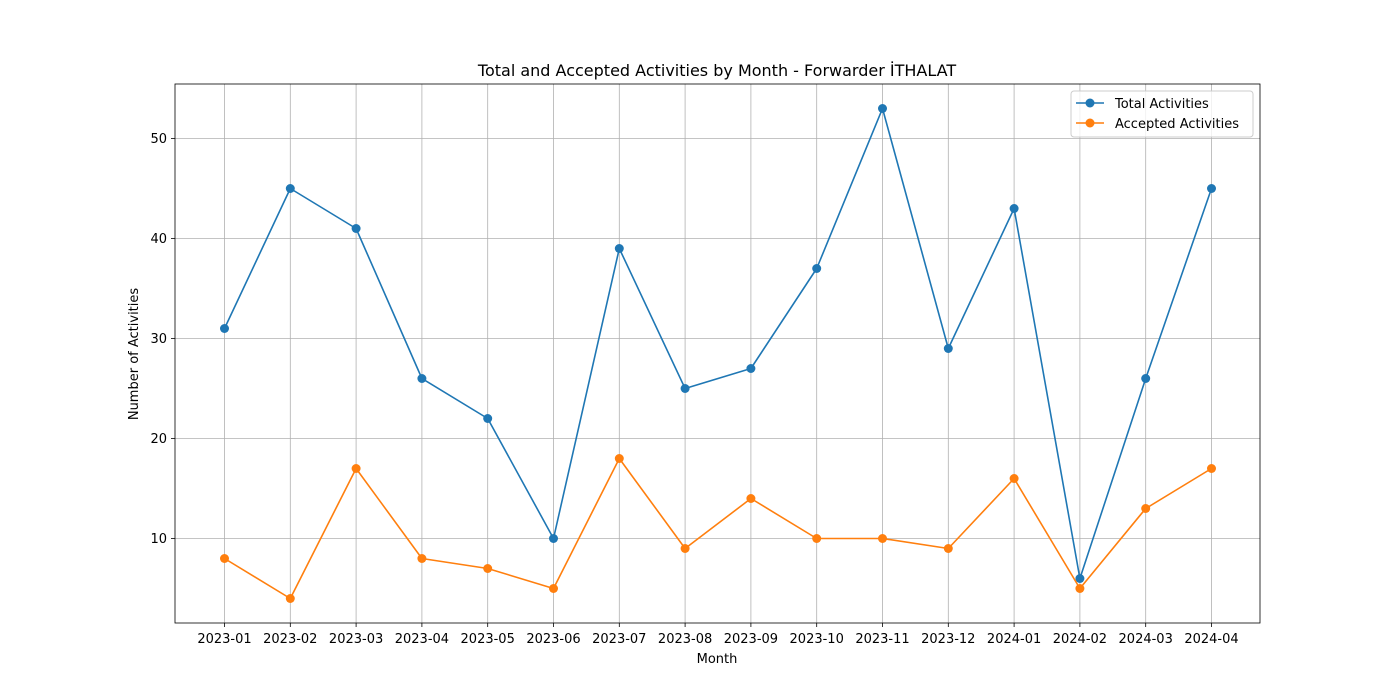 Image resolution: width=1400 pixels, height=700 pixels. What do you see at coordinates (619, 639) in the screenshot?
I see `x-tick-label: 2023-07` at bounding box center [619, 639].